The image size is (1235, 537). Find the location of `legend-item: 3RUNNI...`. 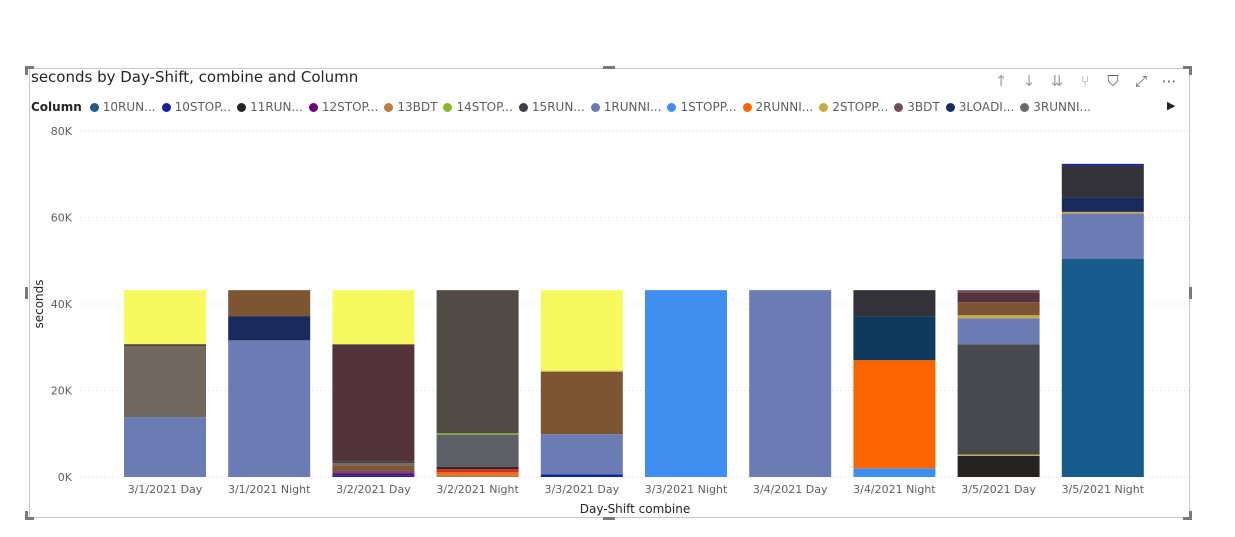

legend-item: 3RUNNI... is located at coordinates (1055, 107).